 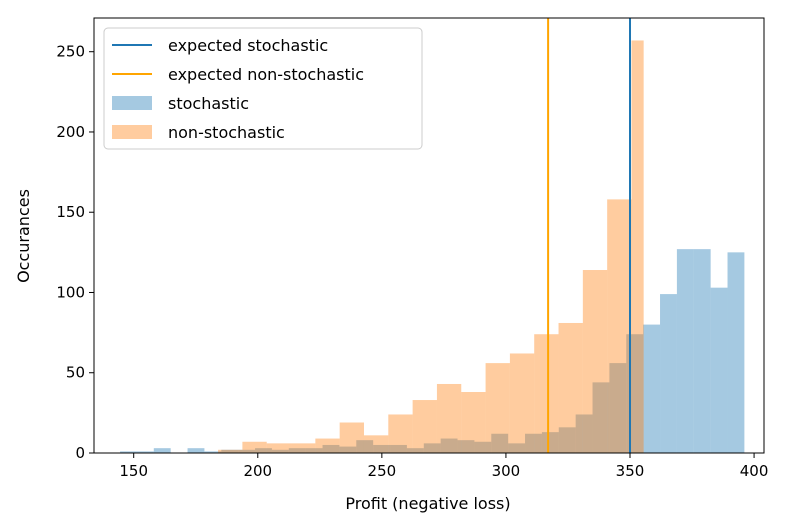 I want to click on x-tick-label-250: 250, so click(x=382, y=471).